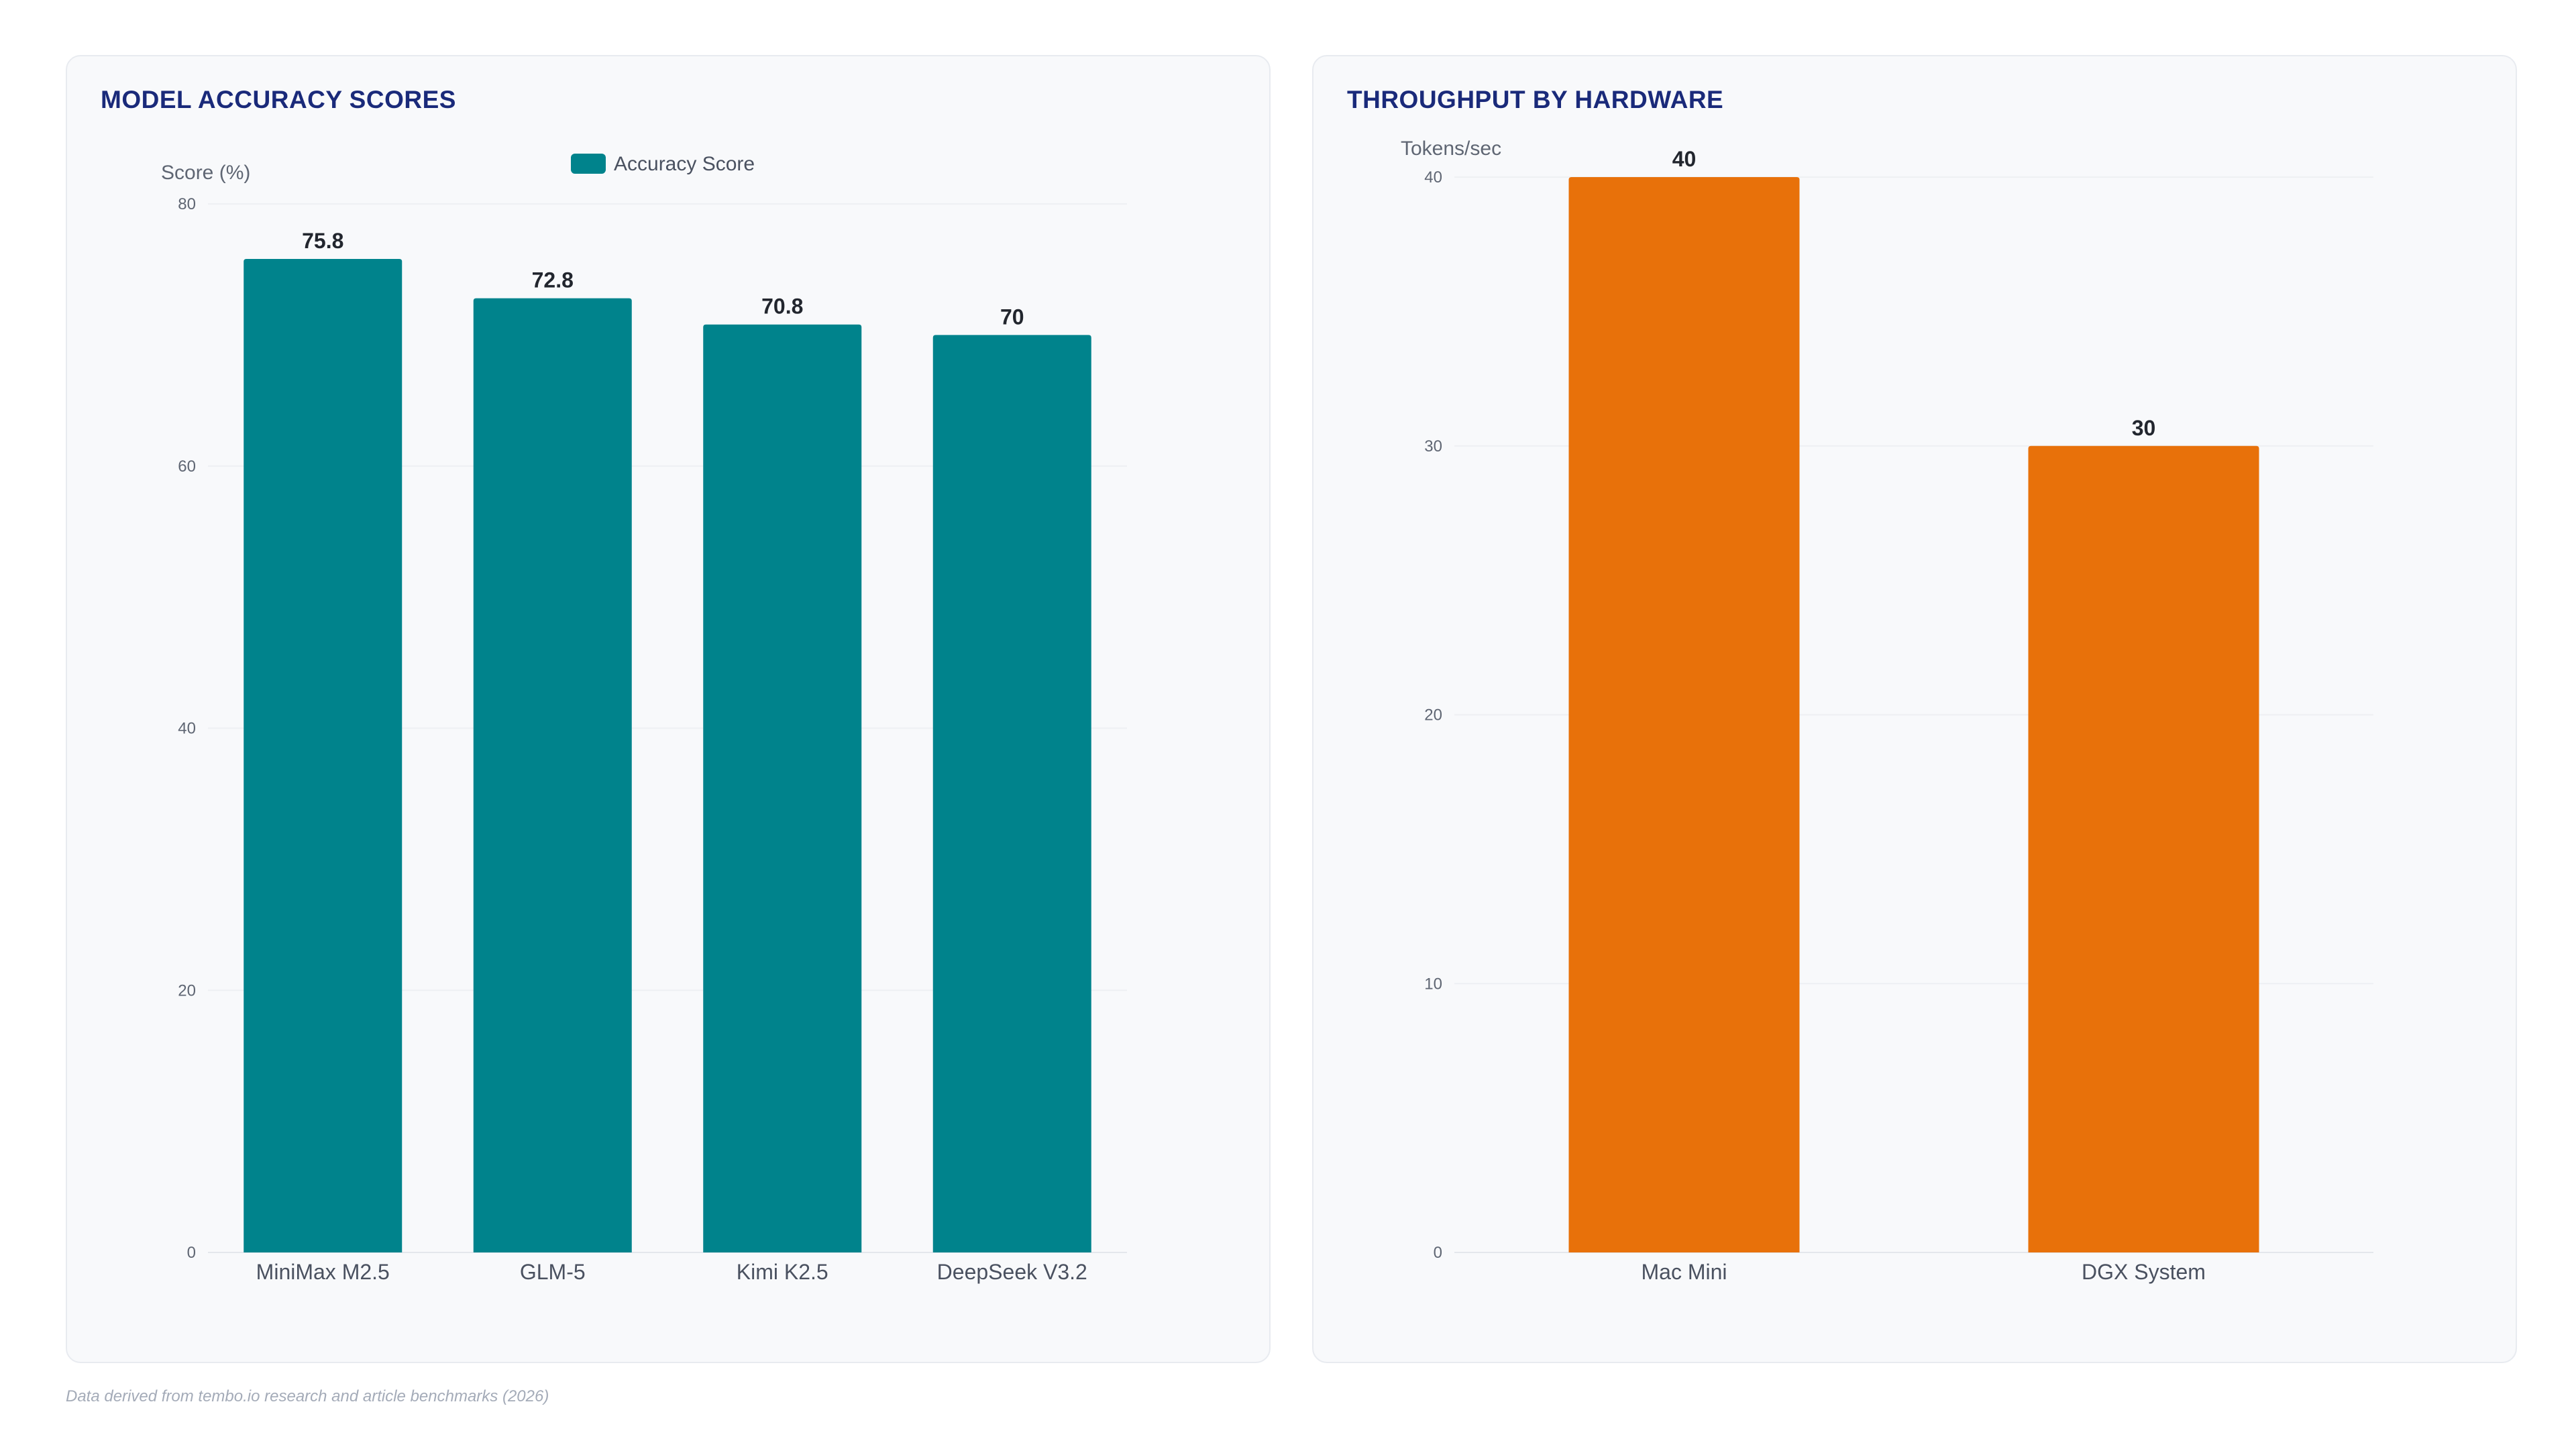 Image resolution: width=2576 pixels, height=1449 pixels. Describe the element at coordinates (782, 1272) in the screenshot. I see `x-tick-label: Kimi K2.5` at that location.